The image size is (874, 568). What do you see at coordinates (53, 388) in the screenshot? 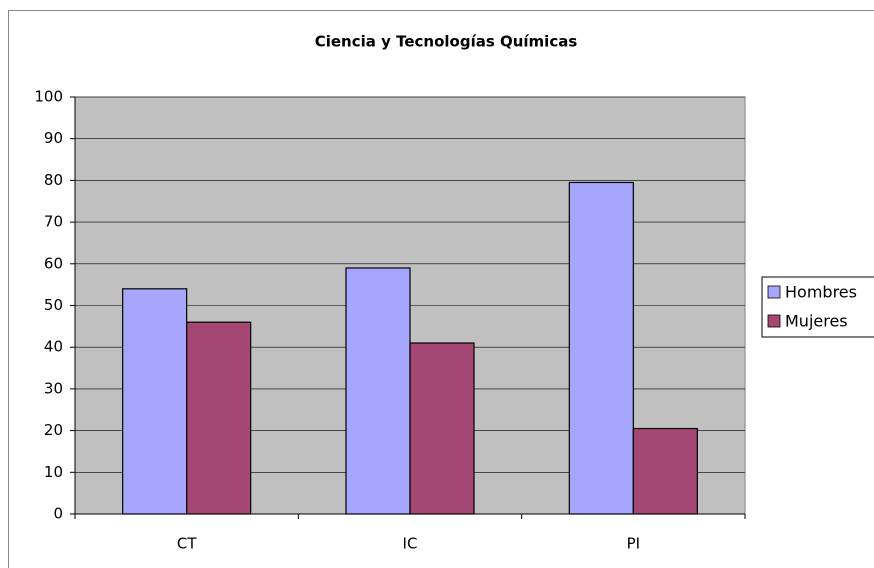
I see `y-tick-label: 30` at bounding box center [53, 388].